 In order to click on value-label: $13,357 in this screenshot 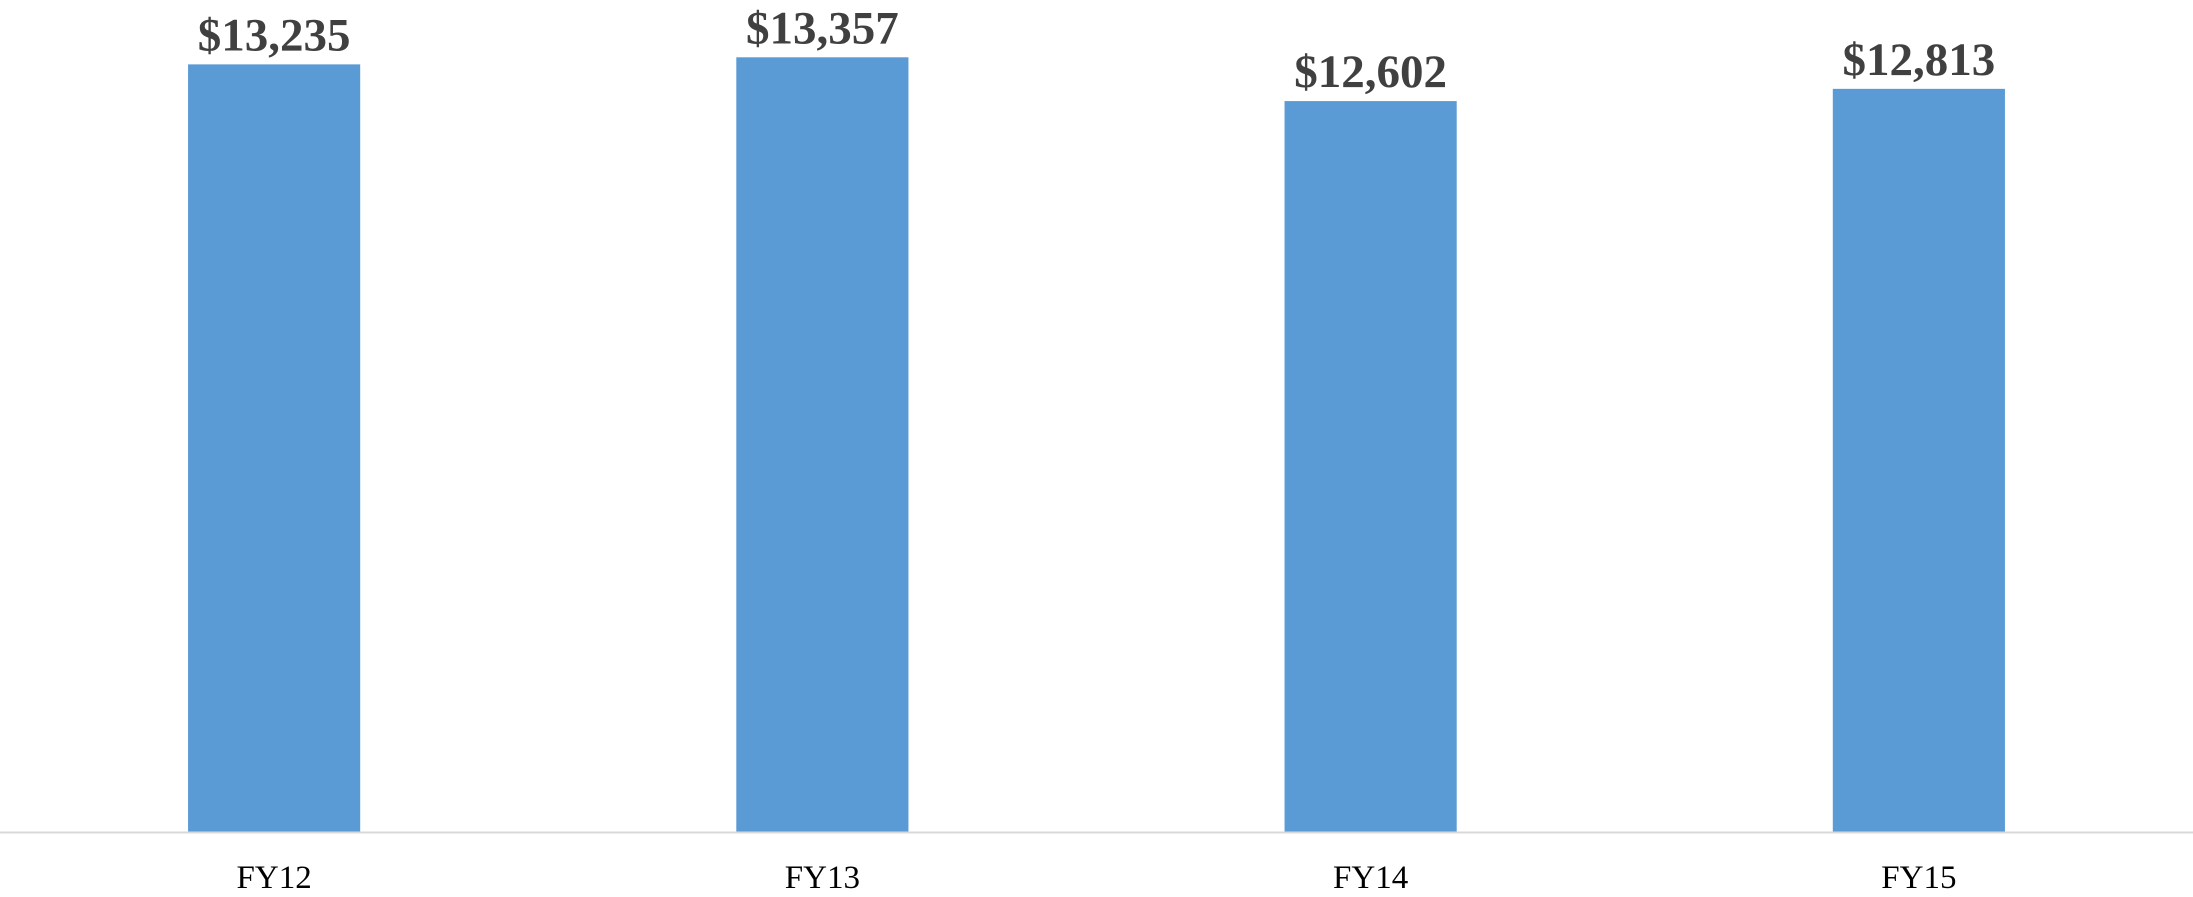, I will do `click(822, 28)`.